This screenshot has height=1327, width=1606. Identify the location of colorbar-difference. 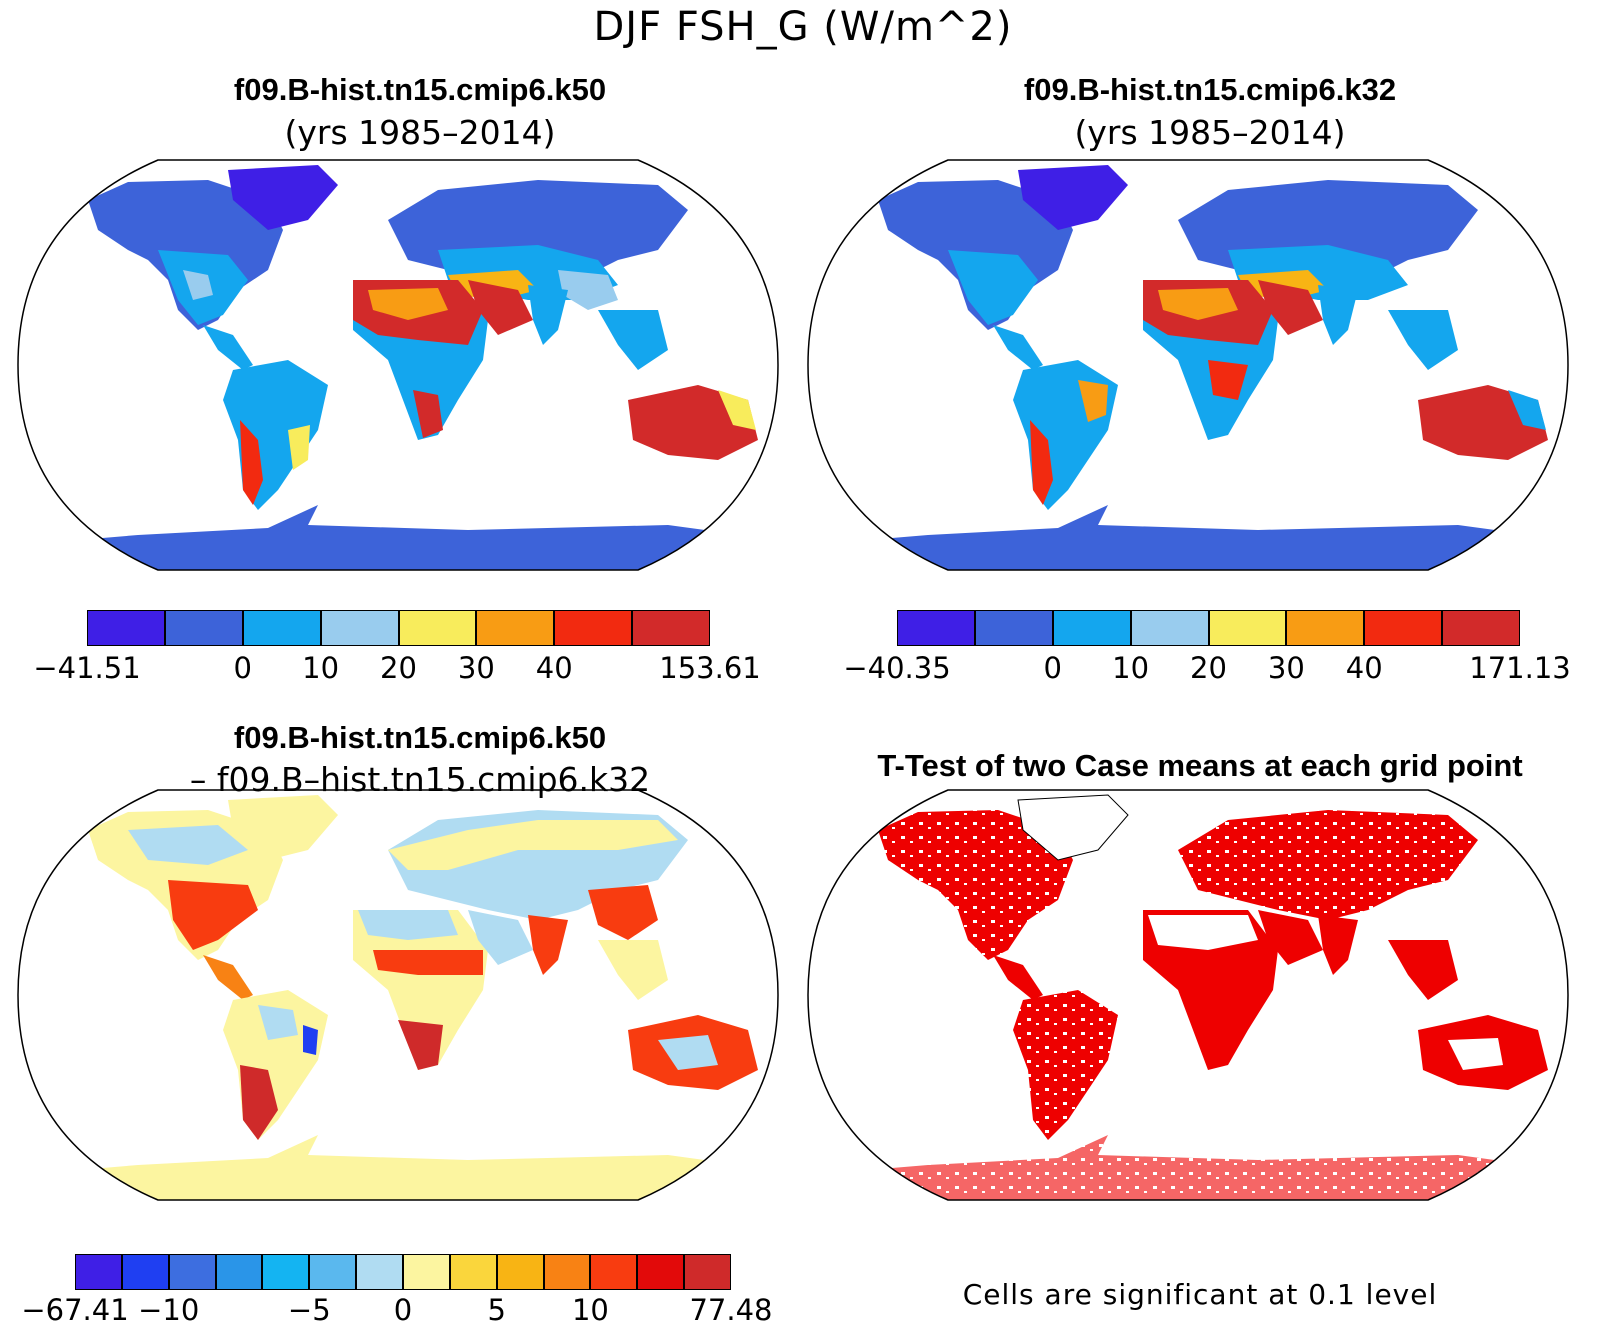
(403, 1272).